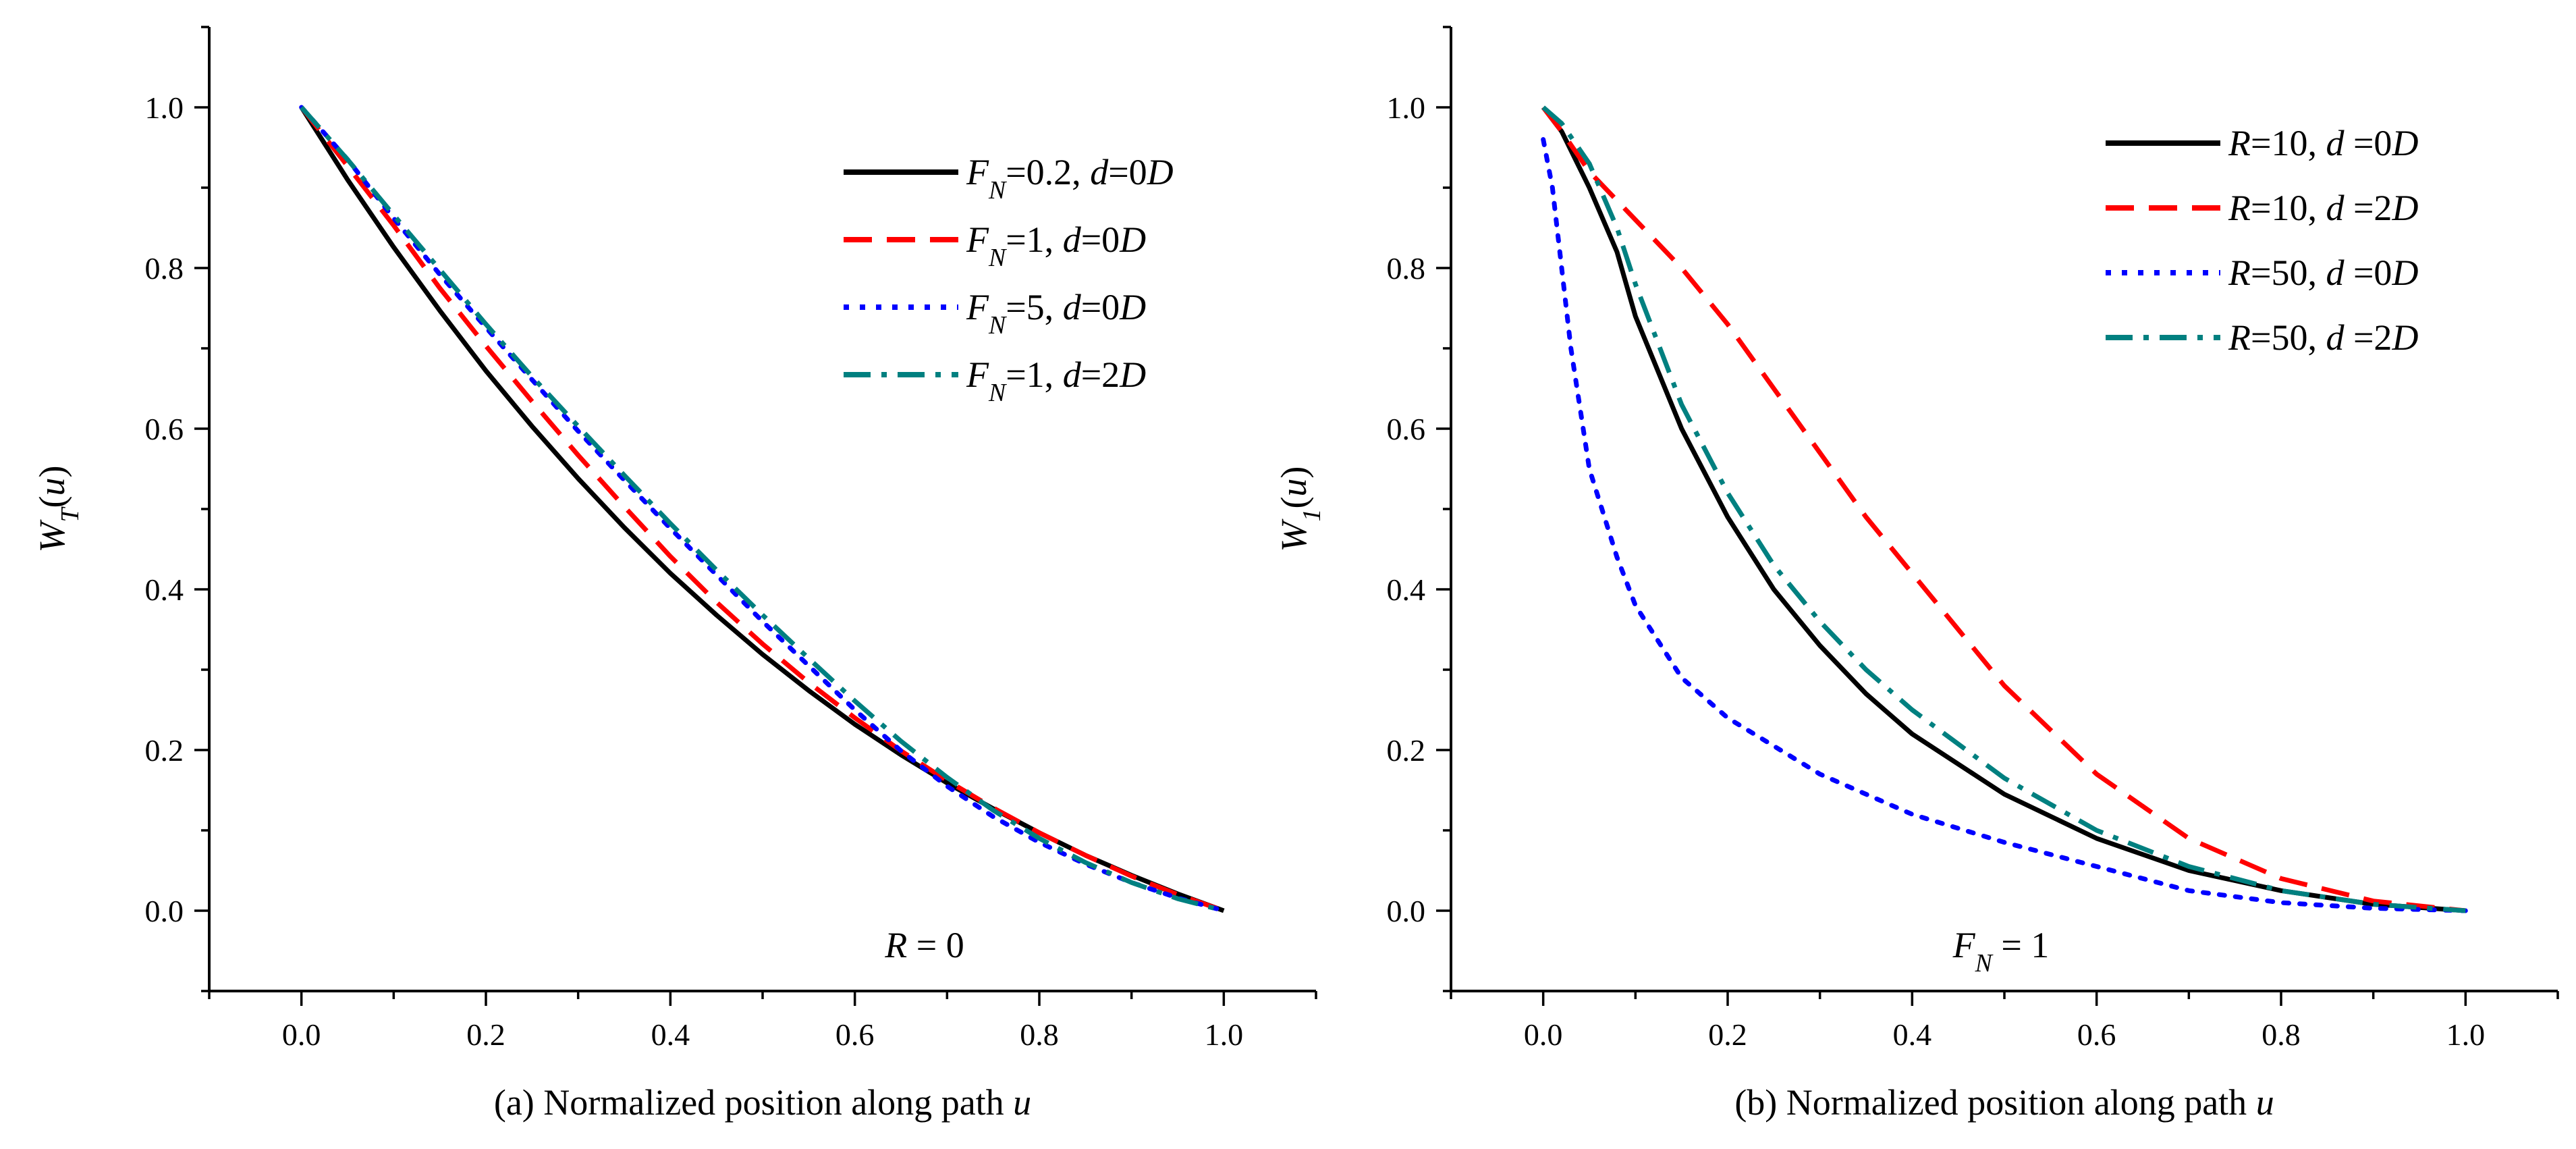 Image resolution: width=2576 pixels, height=1149 pixels. Describe the element at coordinates (2323, 143) in the screenshot. I see `legend-label-1: R=10, d =0D` at that location.